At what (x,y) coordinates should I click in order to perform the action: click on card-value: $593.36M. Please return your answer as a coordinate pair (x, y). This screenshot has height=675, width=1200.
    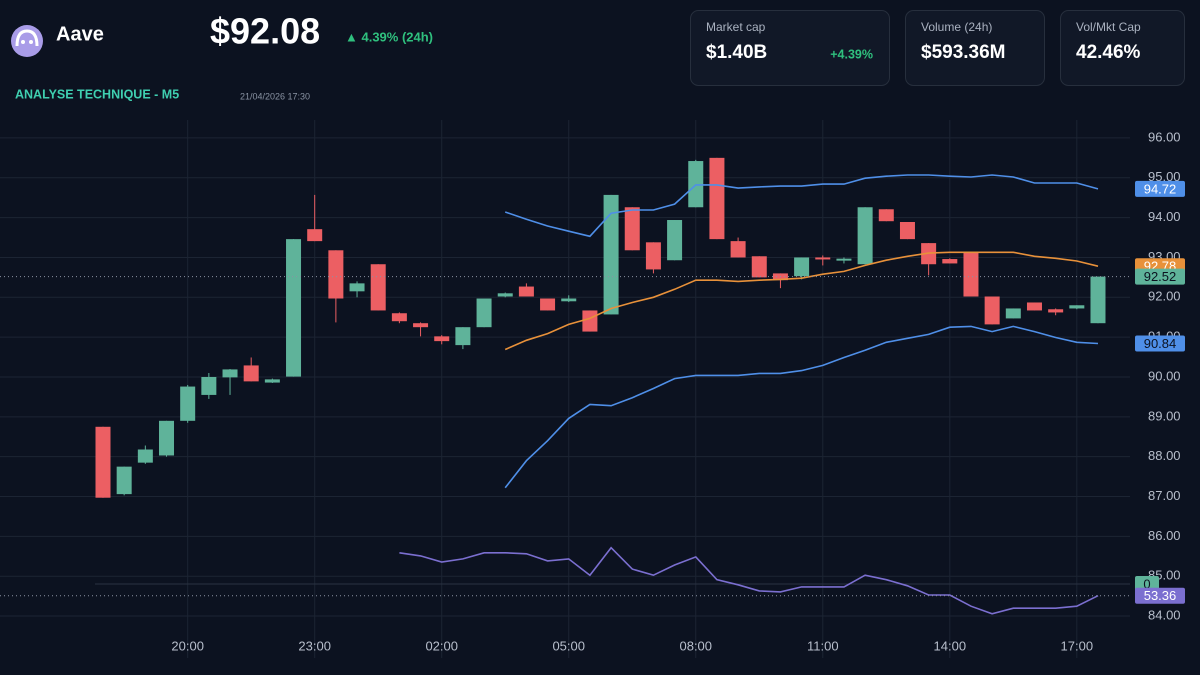
    Looking at the image, I should click on (963, 52).